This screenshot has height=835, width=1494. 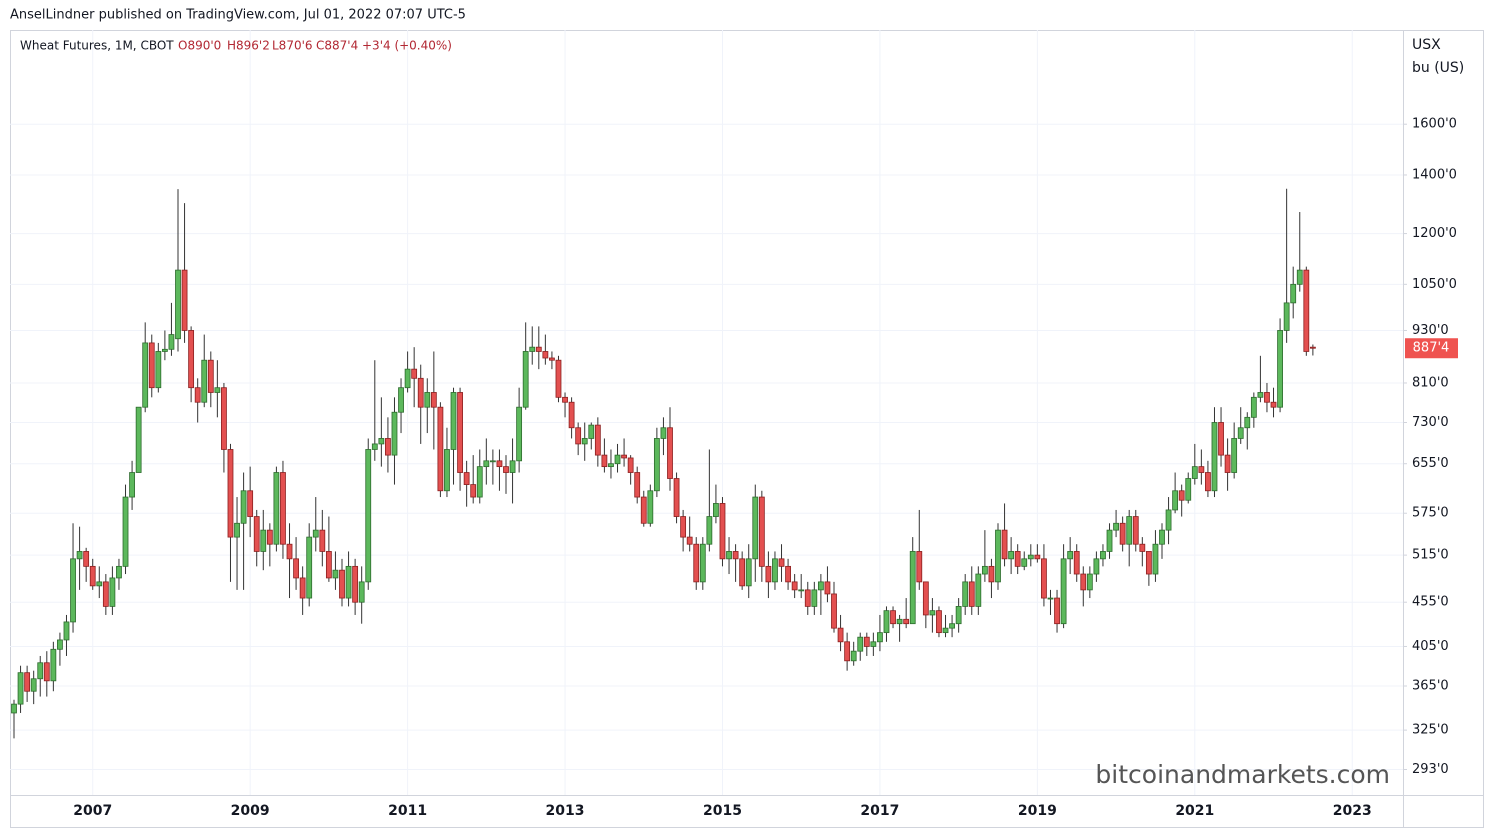 What do you see at coordinates (1434, 174) in the screenshot?
I see `y-tick-label: 1400'0` at bounding box center [1434, 174].